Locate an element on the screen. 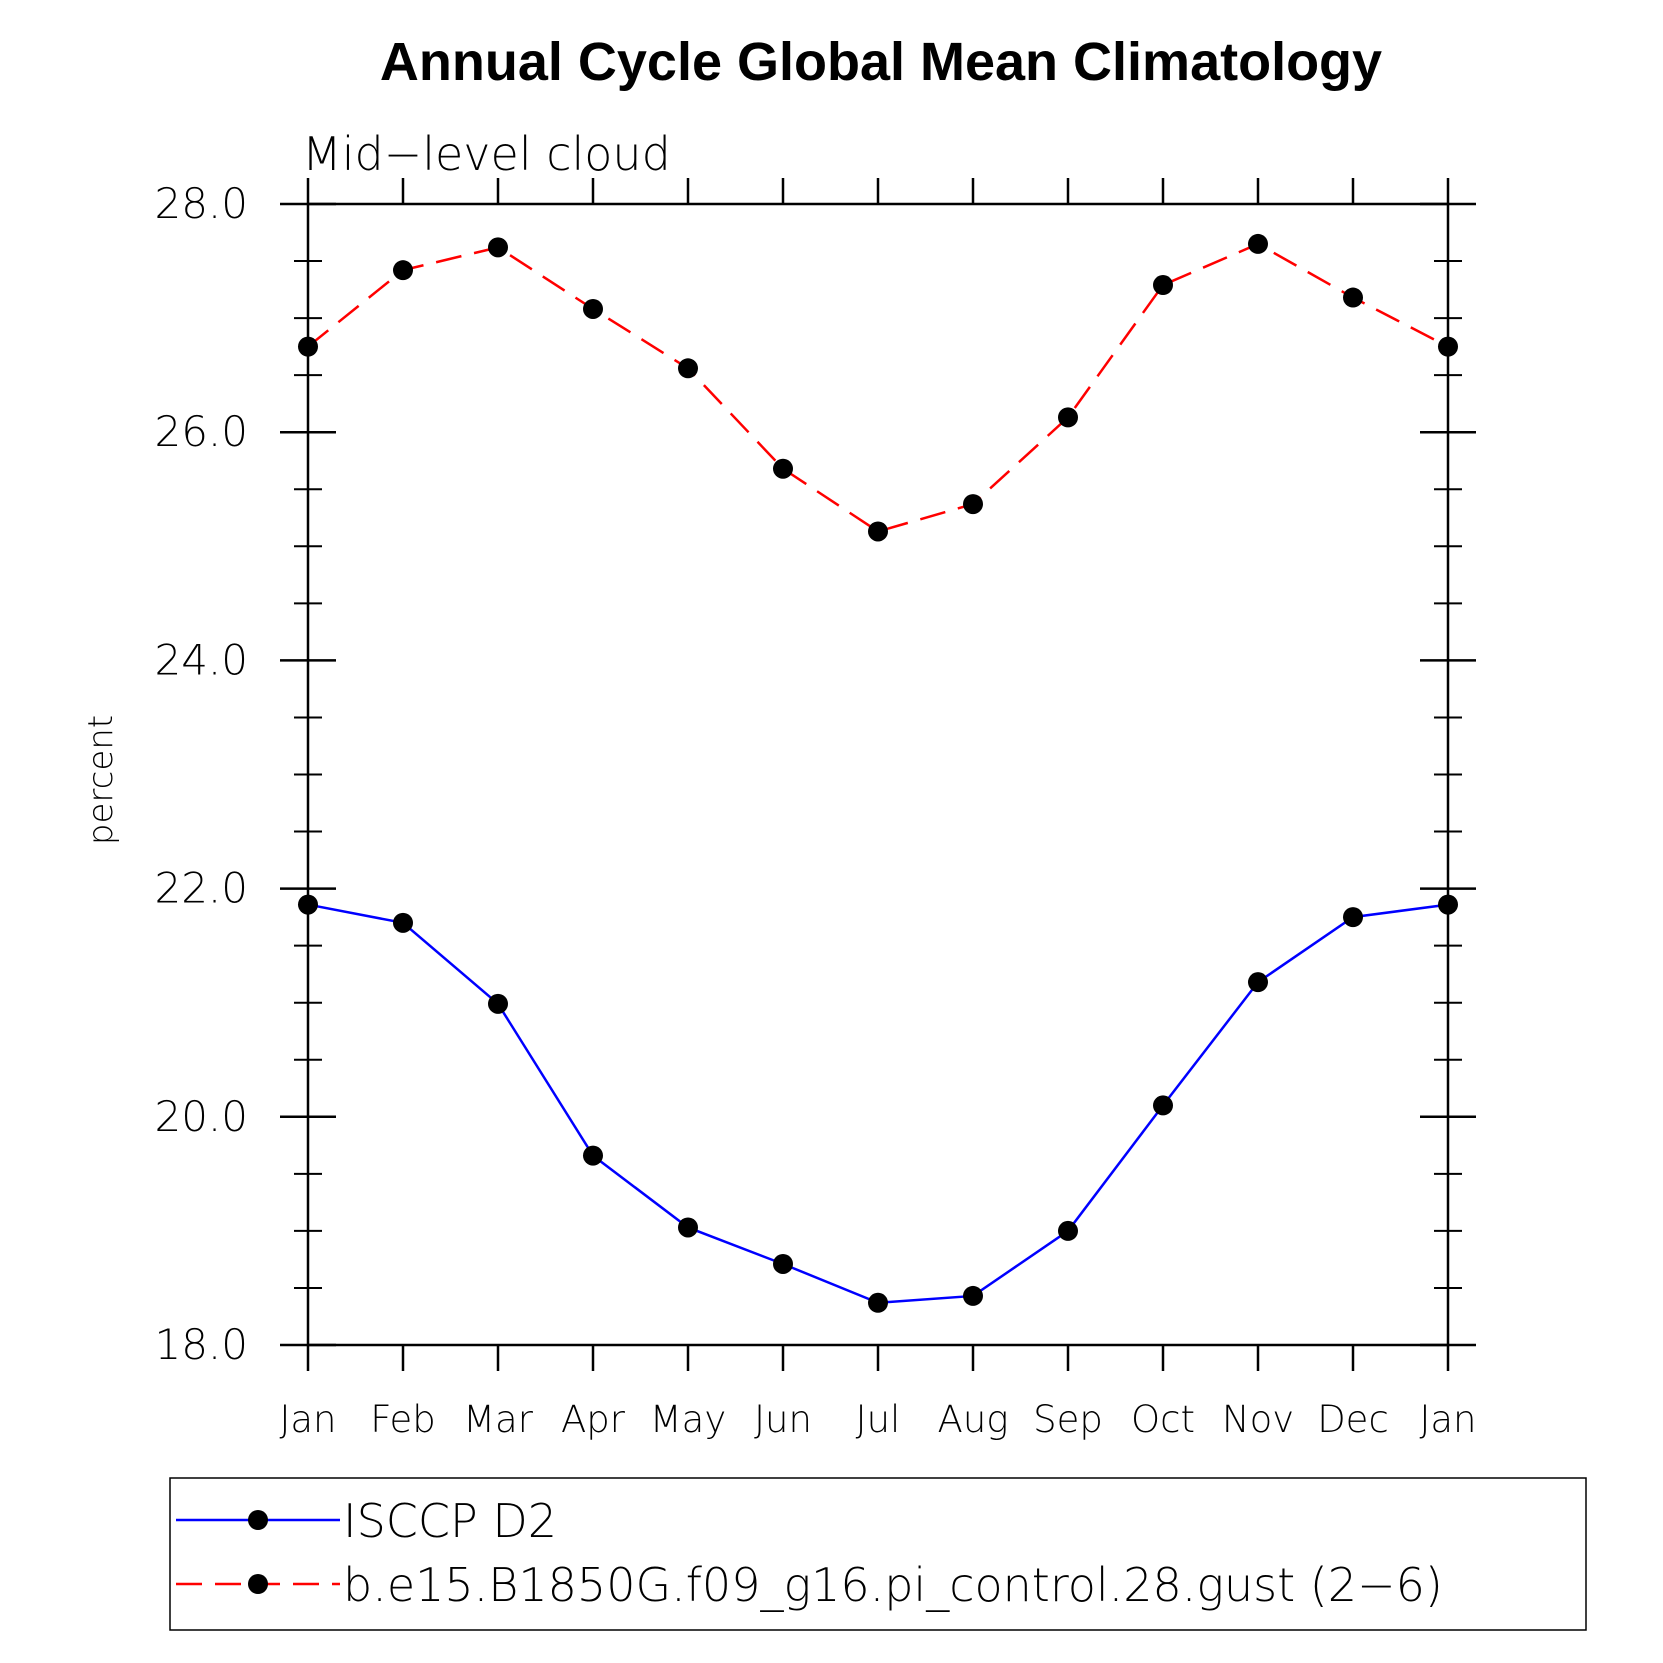  y-tick-label: 18.0 is located at coordinates (201, 1344).